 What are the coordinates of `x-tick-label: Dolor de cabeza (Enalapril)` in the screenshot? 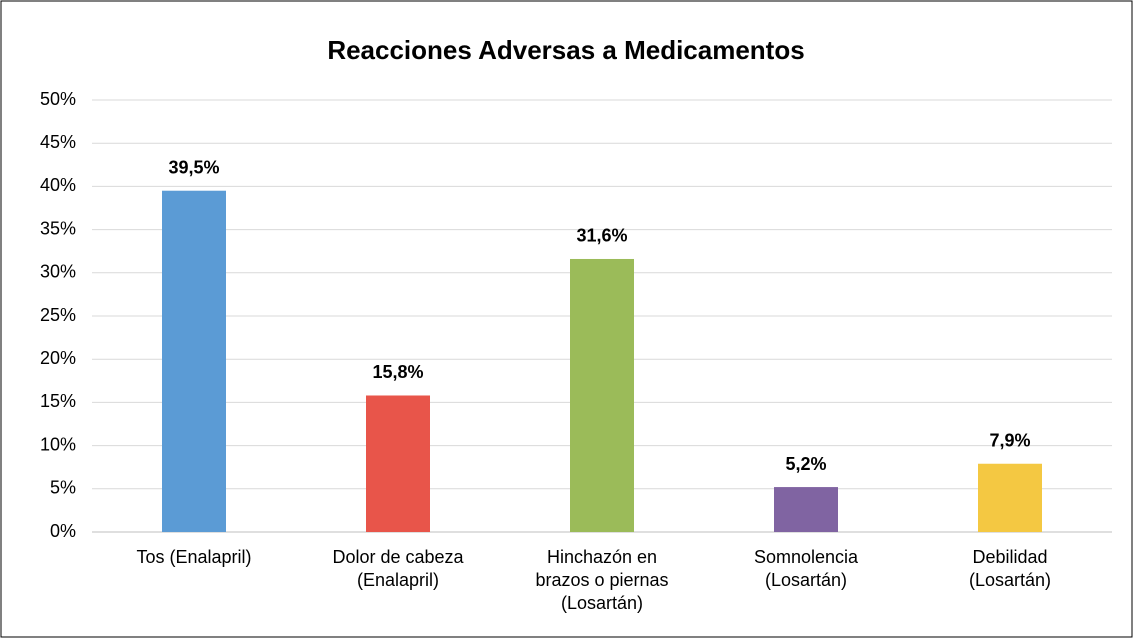 It's located at (398, 568).